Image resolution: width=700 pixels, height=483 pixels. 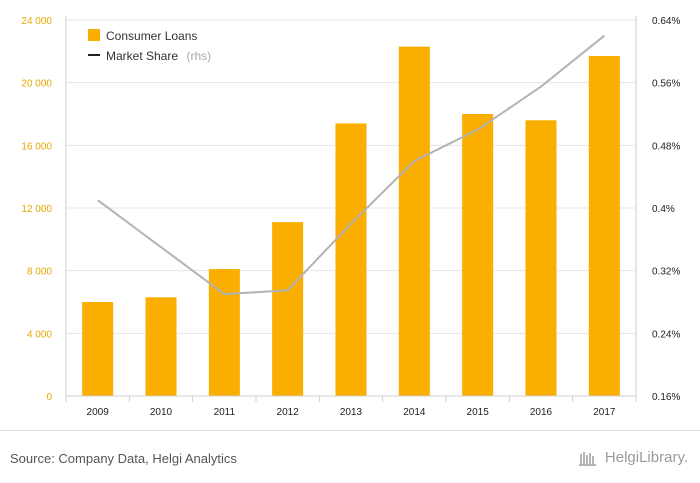 I want to click on x-tick-label: 2011, so click(x=225, y=412).